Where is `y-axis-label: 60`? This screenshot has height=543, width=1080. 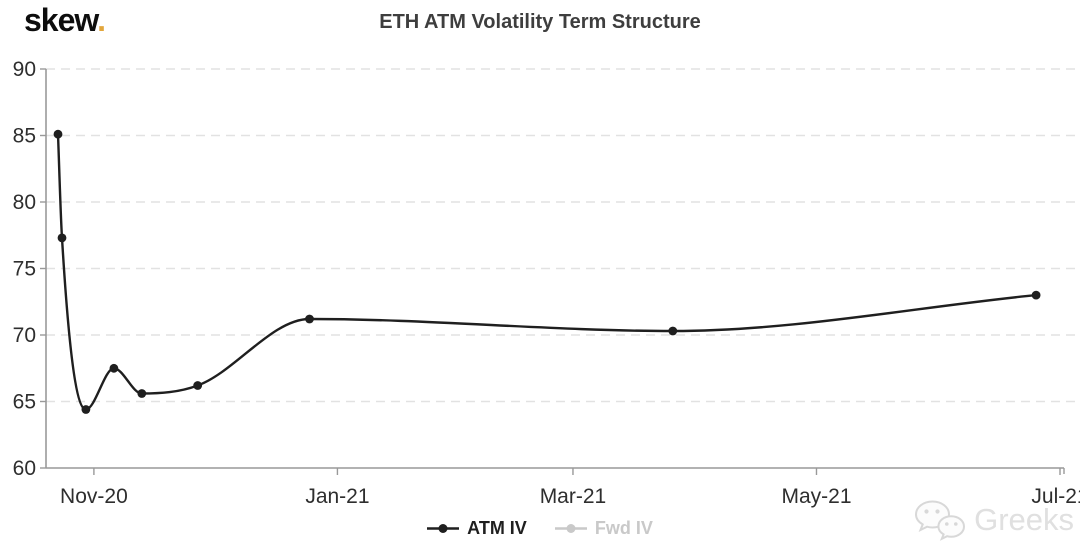
y-axis-label: 60 is located at coordinates (24, 468).